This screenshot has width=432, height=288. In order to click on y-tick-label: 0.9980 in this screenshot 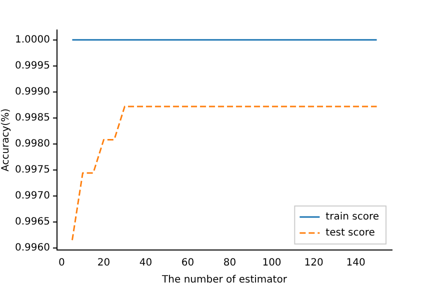, I will do `click(32, 144)`.